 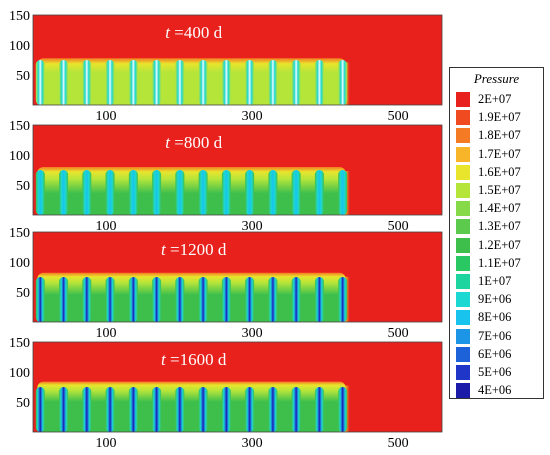 I want to click on legend-label: 8E+06, so click(x=495, y=317).